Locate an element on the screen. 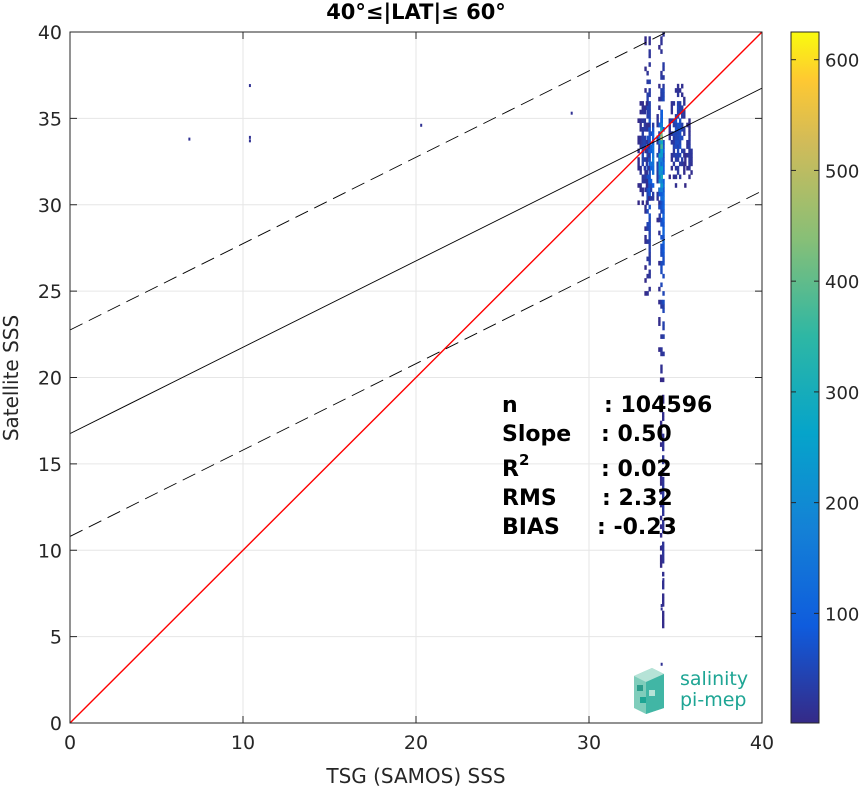  colorbar-tick-label: 600 is located at coordinates (842, 61).